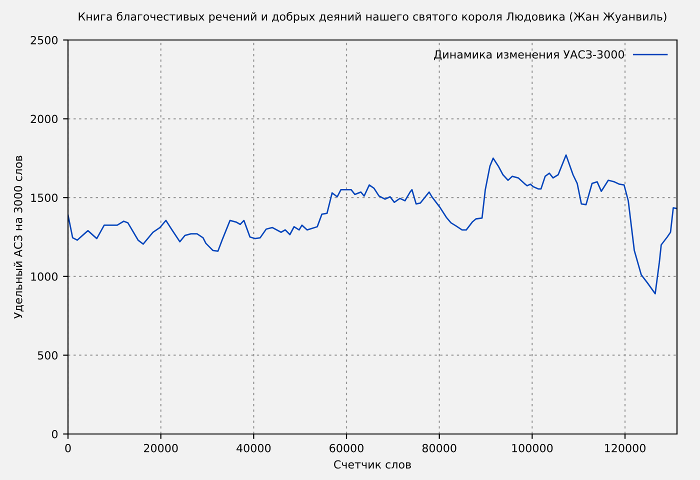 The height and width of the screenshot is (480, 700). What do you see at coordinates (372, 17) in the screenshot?
I see `chart-title: Книга благочестивых речений и добрых деяний нашего святого короля Людовика (Жан Жуанвиль)` at bounding box center [372, 17].